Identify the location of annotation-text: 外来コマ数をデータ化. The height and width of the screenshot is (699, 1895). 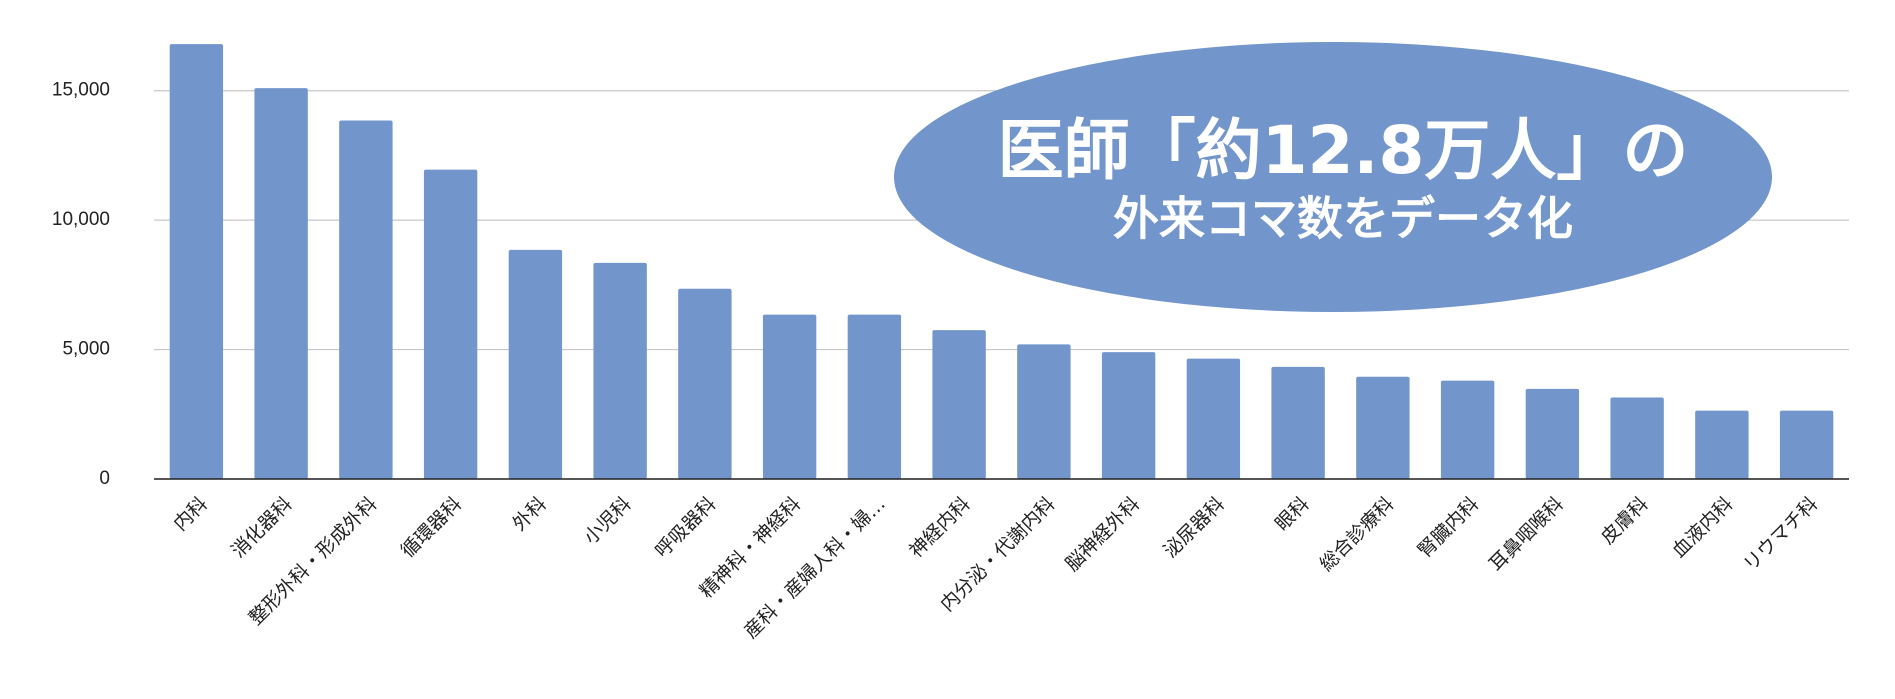
(1343, 219).